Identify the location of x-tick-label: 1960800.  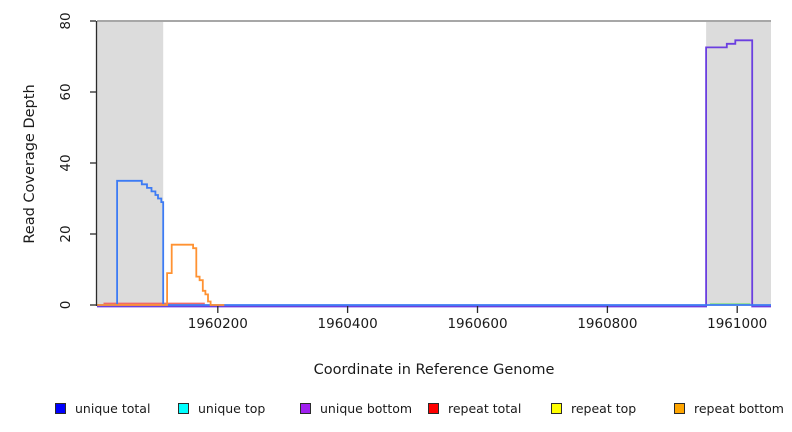
(607, 324).